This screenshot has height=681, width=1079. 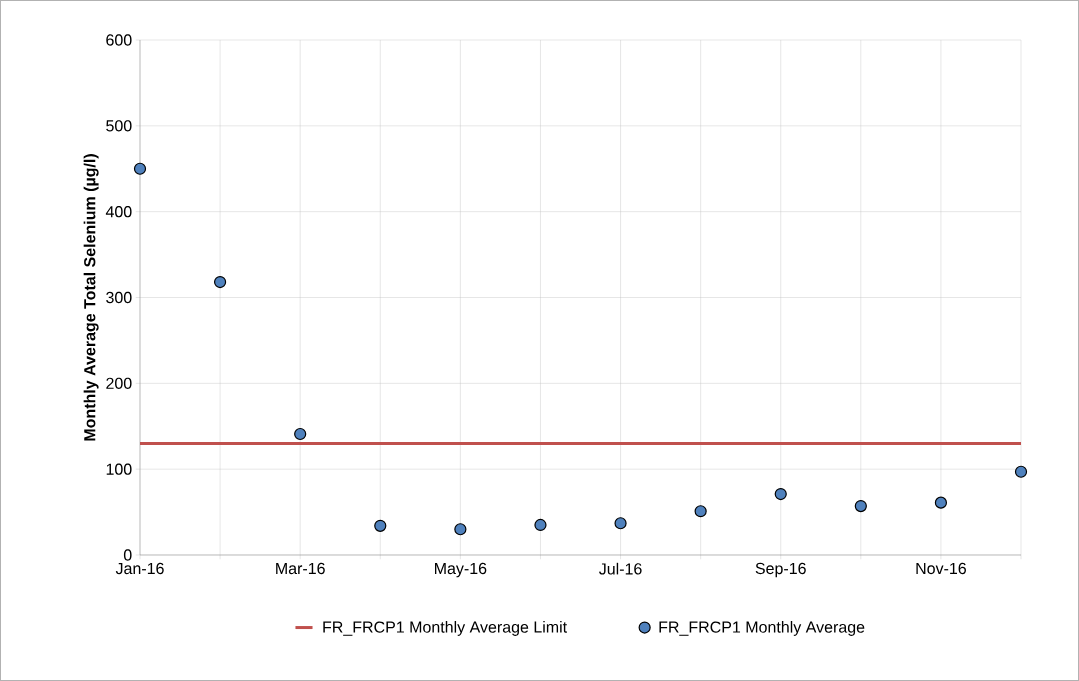 What do you see at coordinates (119, 126) in the screenshot?
I see `y-tick-label: 500` at bounding box center [119, 126].